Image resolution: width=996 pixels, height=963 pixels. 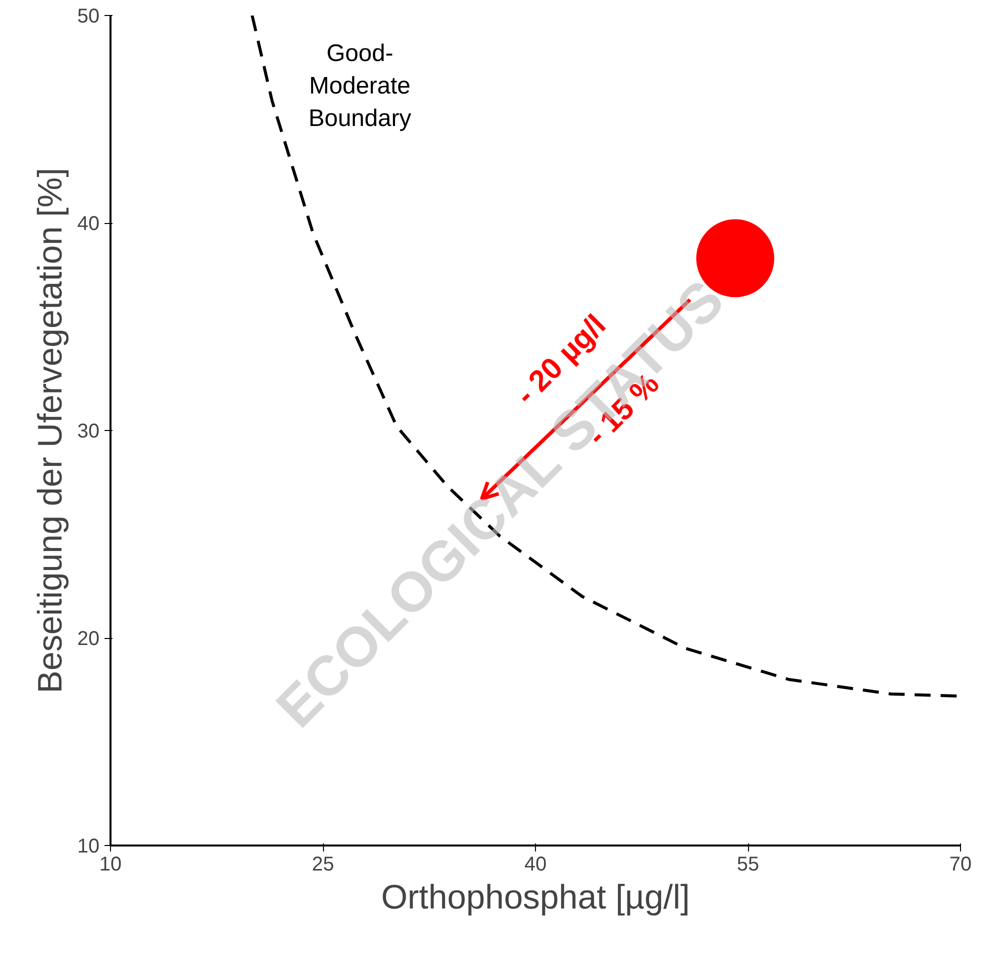 What do you see at coordinates (360, 86) in the screenshot?
I see `annotation: Good- Moderate Boundary` at bounding box center [360, 86].